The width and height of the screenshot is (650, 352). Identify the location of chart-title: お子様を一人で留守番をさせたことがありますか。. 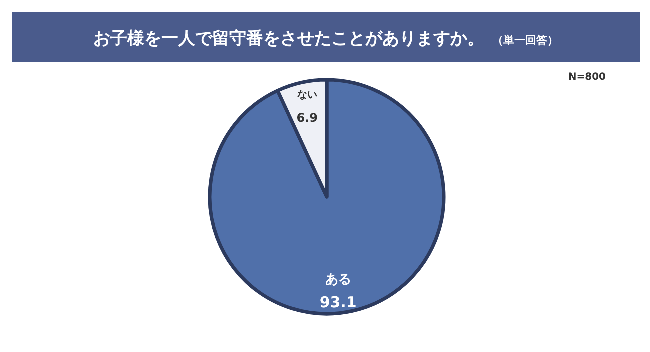
(289, 39).